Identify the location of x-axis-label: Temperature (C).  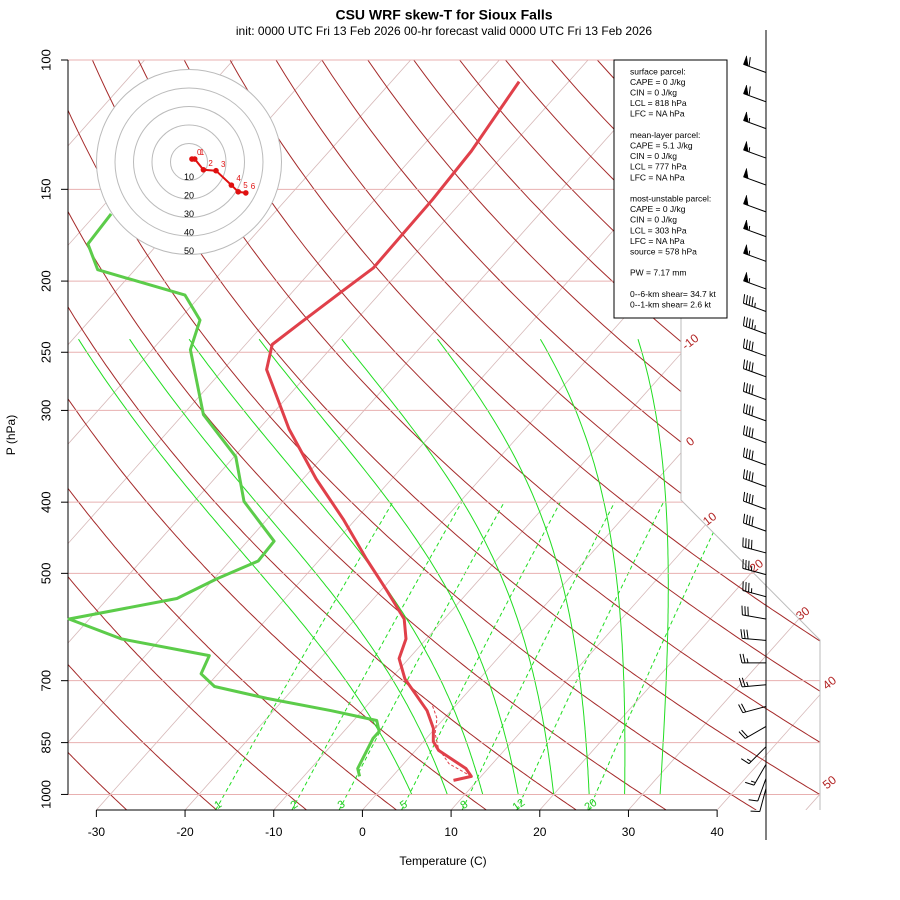
(442, 861).